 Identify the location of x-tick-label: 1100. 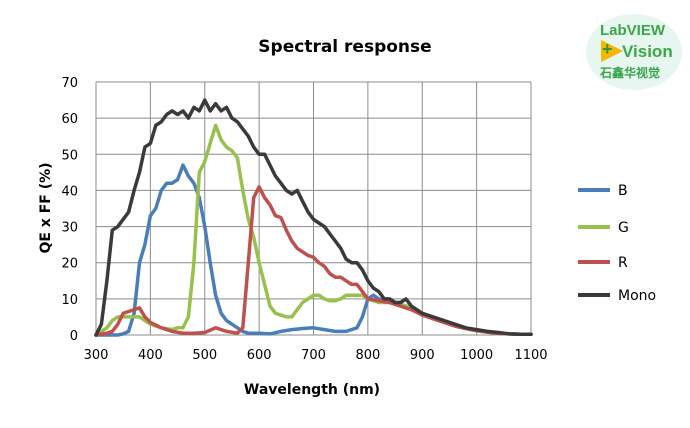
(530, 355).